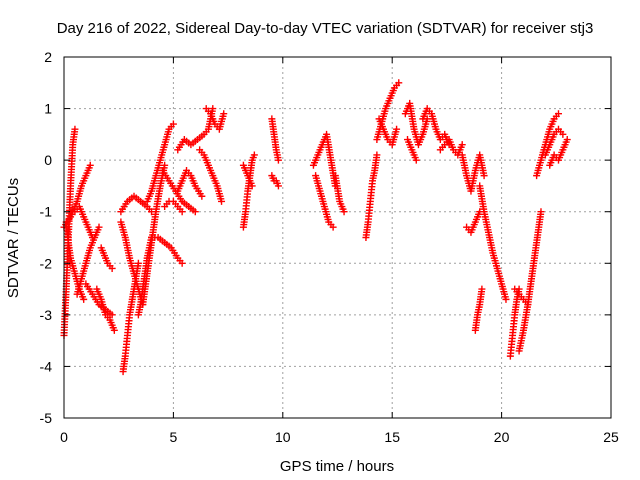 The height and width of the screenshot is (480, 640). Describe the element at coordinates (388, 111) in the screenshot. I see `series-trace-ad` at that location.